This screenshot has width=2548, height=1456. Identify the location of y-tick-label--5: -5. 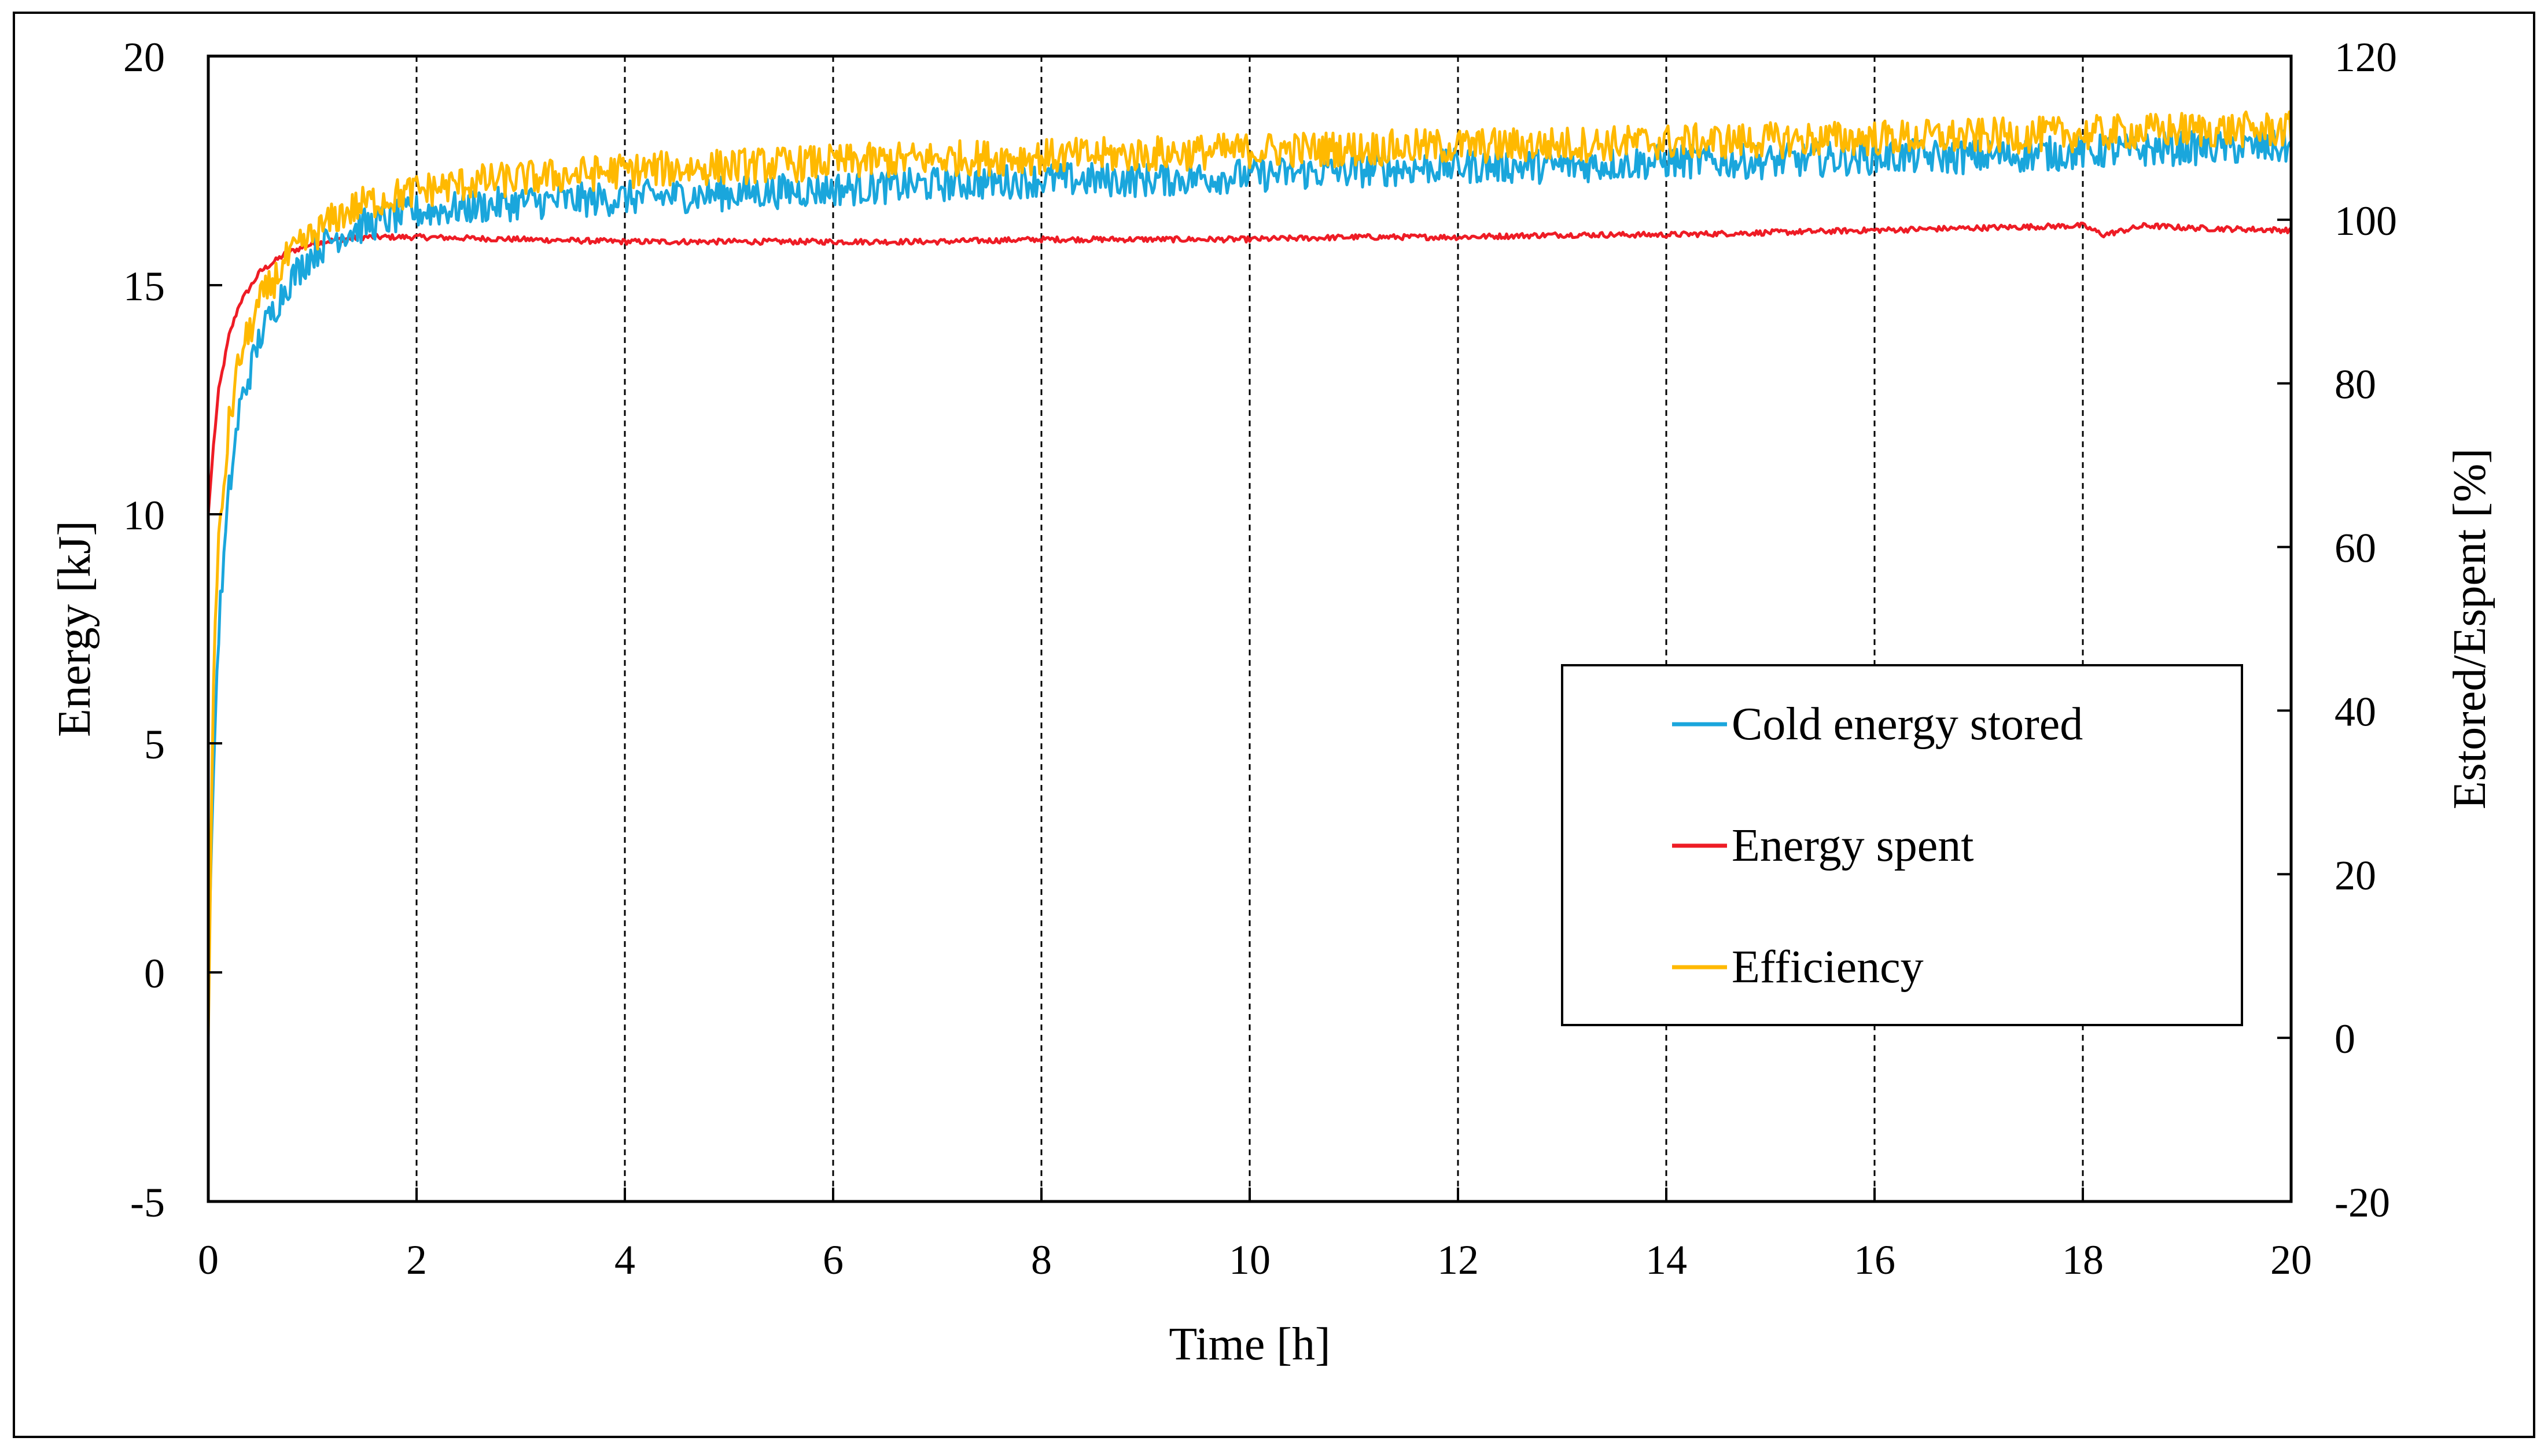
(147, 1203).